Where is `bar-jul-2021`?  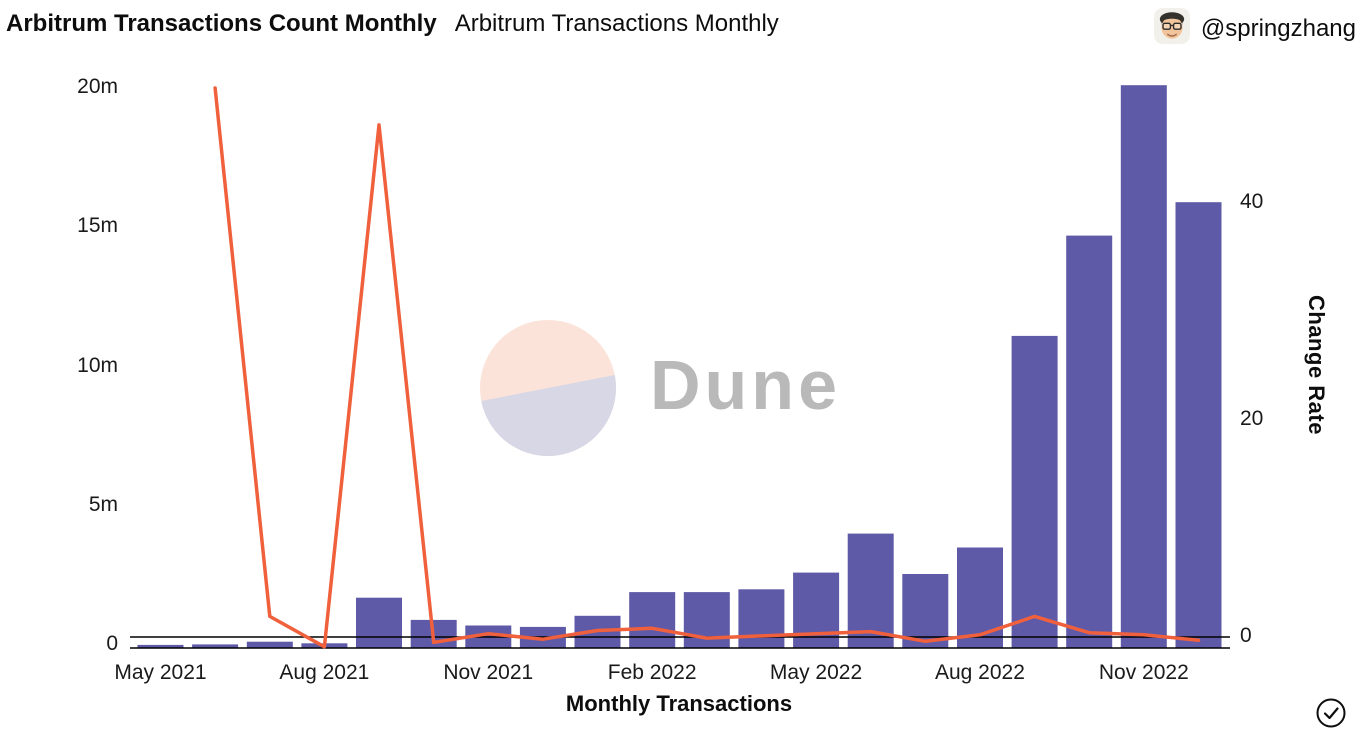 bar-jul-2021 is located at coordinates (269, 644).